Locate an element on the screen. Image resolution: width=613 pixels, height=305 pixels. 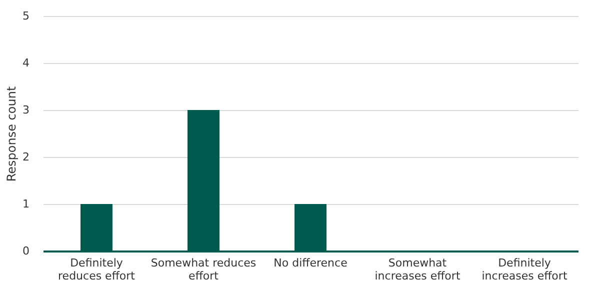
y-axis-title: Response count is located at coordinates (11, 134).